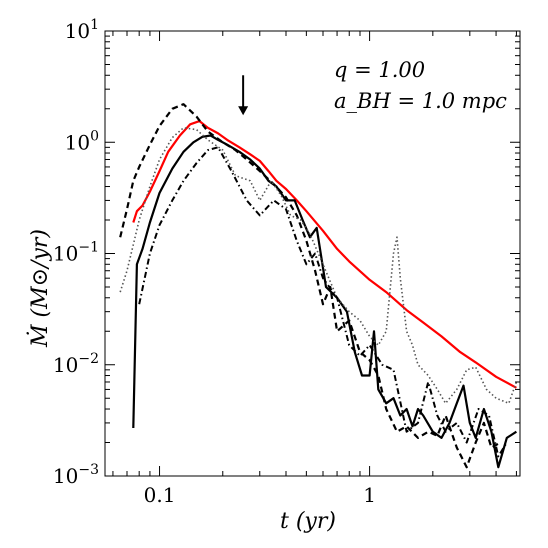 The width and height of the screenshot is (548, 548). What do you see at coordinates (379, 70) in the screenshot?
I see `annotation-q: q = 1.00` at bounding box center [379, 70].